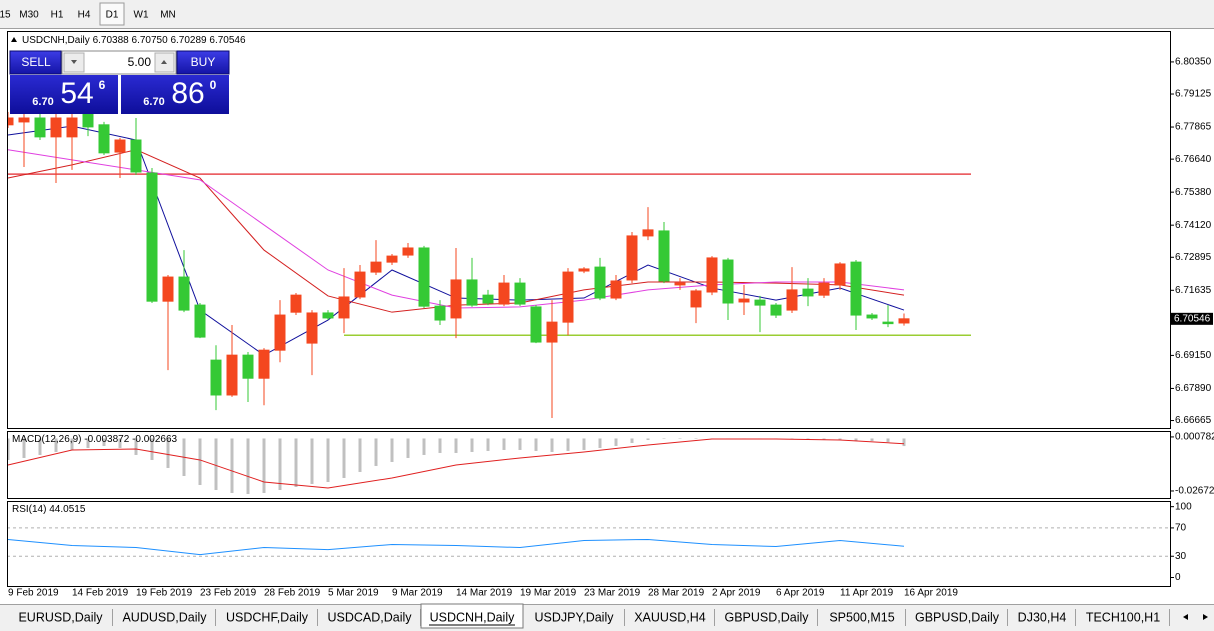  I want to click on tab: EURUSD,Daily, so click(60, 617).